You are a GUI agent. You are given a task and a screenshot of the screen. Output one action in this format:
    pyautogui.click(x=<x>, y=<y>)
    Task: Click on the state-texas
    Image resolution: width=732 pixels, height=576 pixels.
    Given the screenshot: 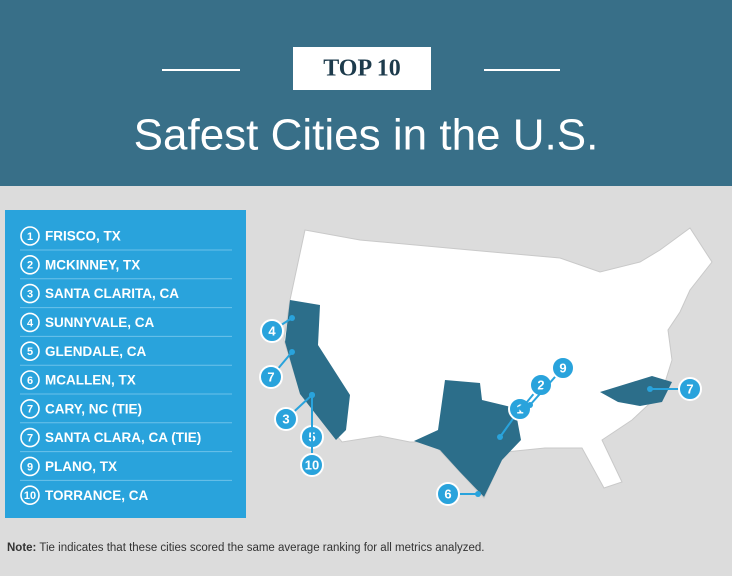 What is the action you would take?
    pyautogui.click(x=467, y=438)
    